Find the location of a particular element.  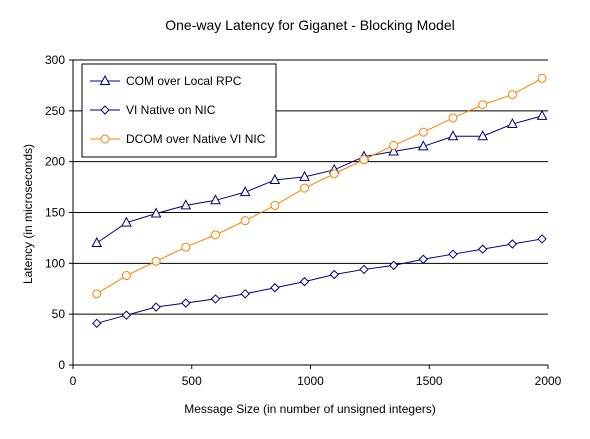

y-tick-label: 300 is located at coordinates (55, 60).